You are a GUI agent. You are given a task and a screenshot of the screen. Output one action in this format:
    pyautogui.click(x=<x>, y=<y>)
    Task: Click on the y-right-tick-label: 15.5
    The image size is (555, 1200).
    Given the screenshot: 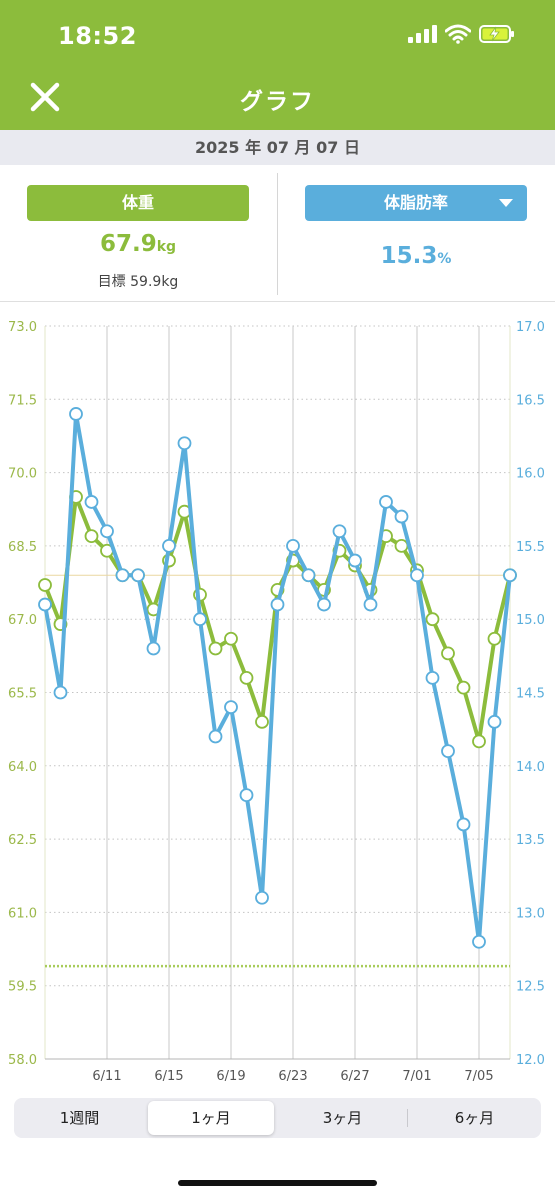 What is the action you would take?
    pyautogui.click(x=530, y=547)
    